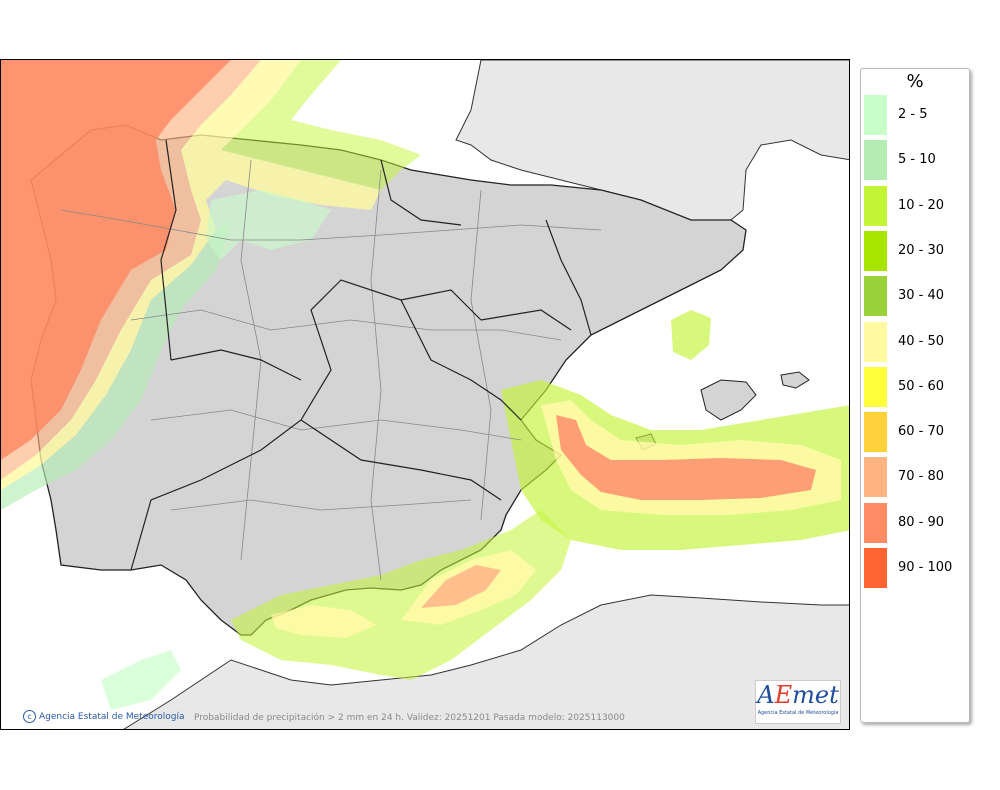  I want to click on precip-east-small, so click(691, 335).